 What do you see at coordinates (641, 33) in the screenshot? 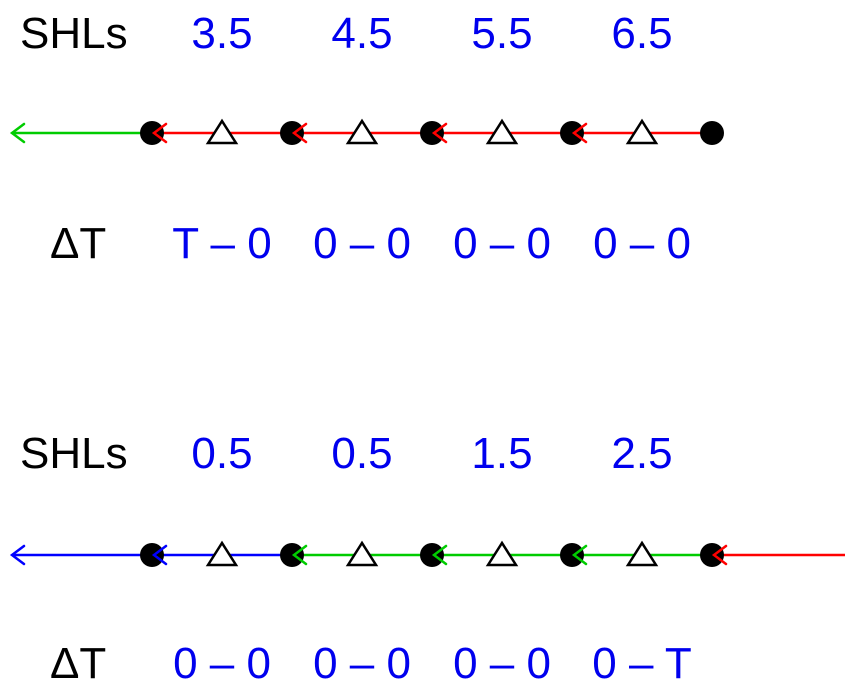
I see `shl-value: 6.5` at bounding box center [641, 33].